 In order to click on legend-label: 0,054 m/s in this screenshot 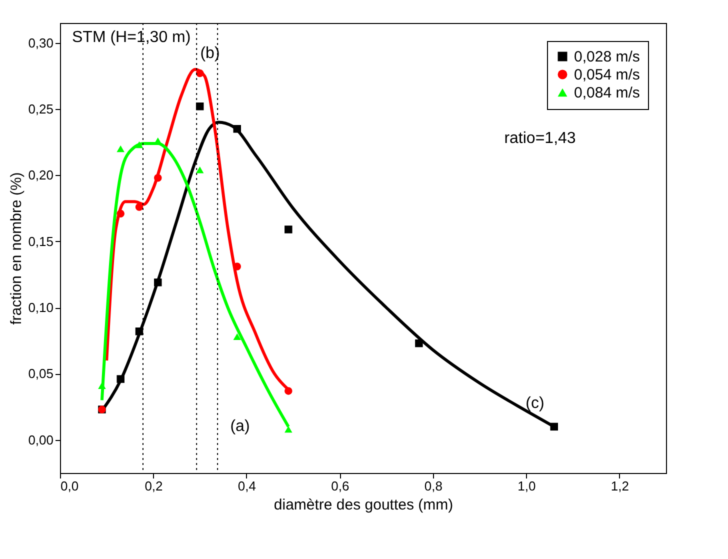, I will do `click(607, 75)`.